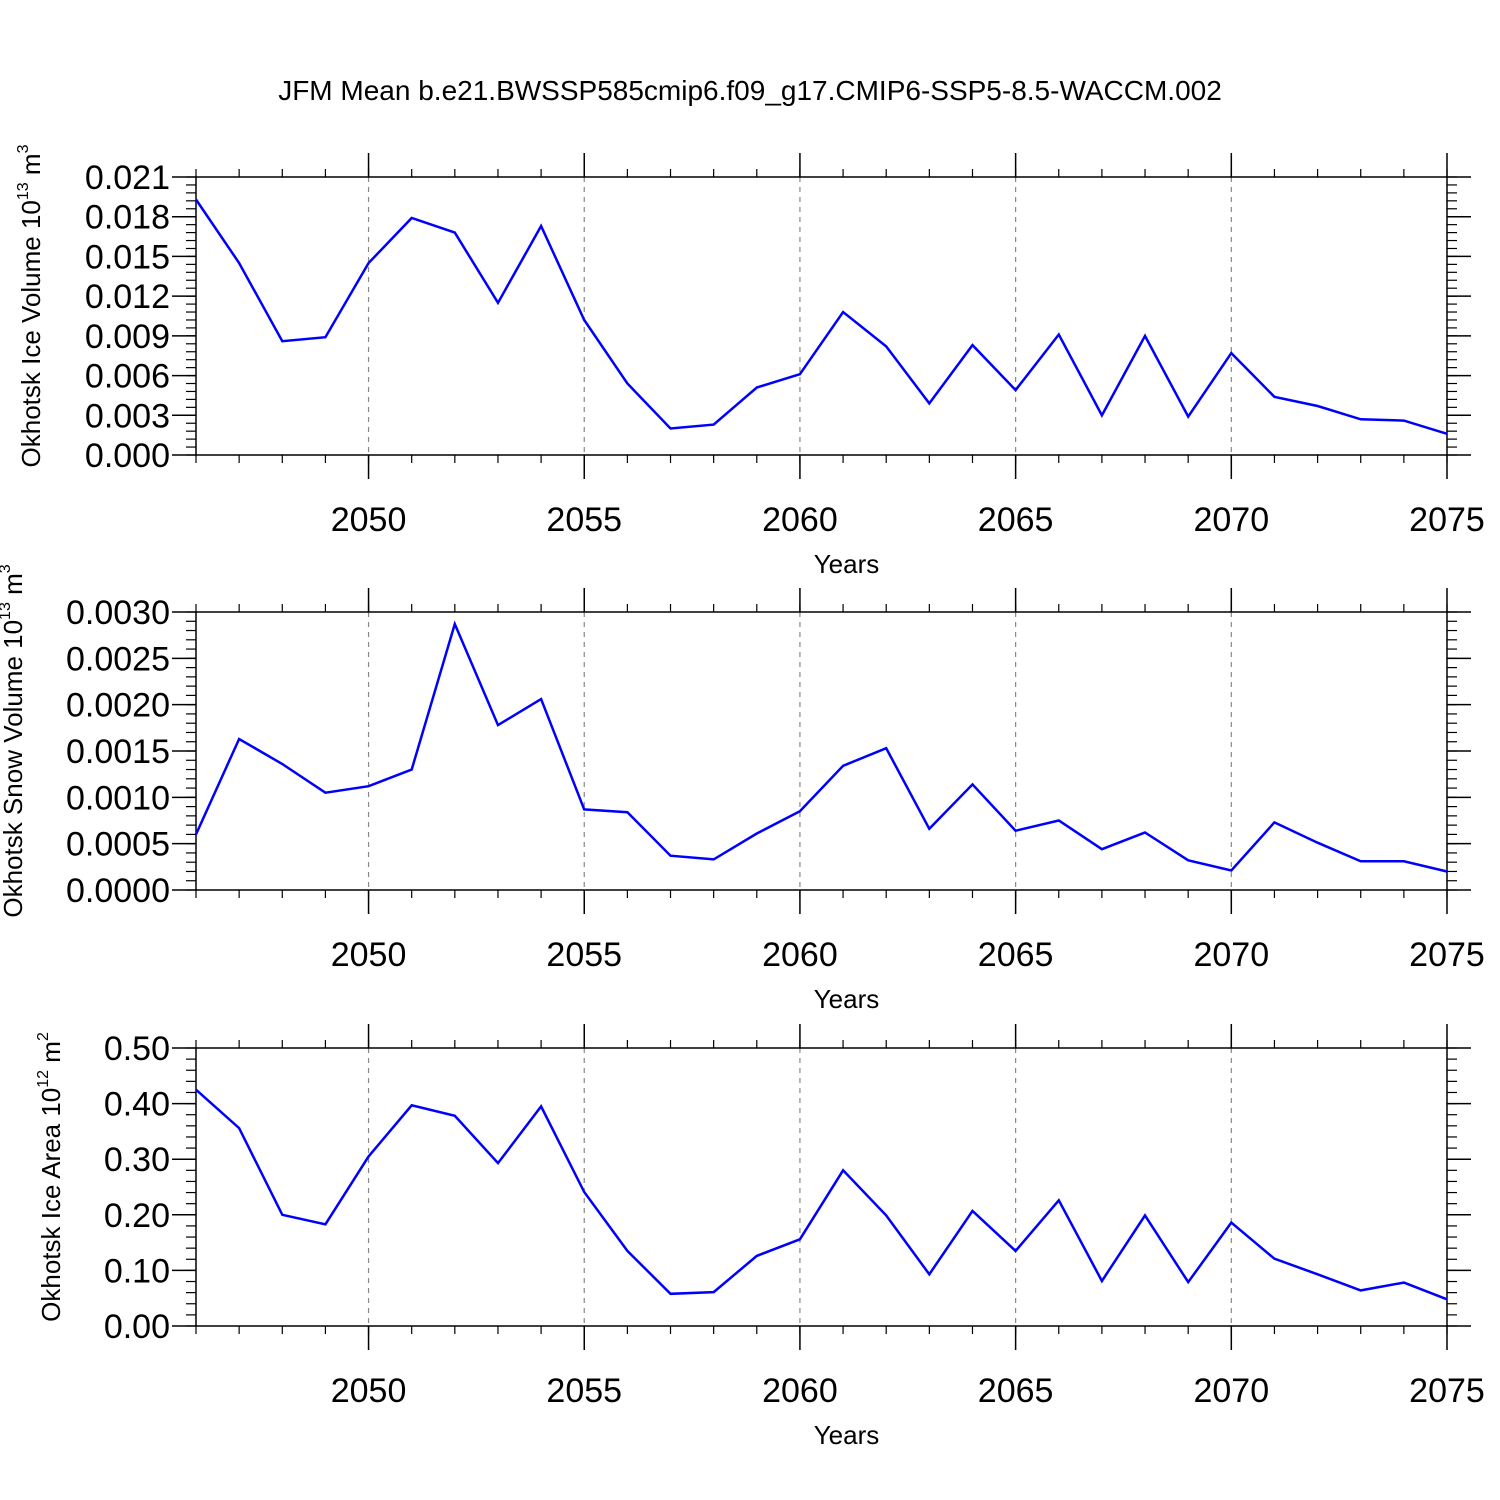 This screenshot has width=1500, height=1500. I want to click on y-axis-label: Okhotsk Snow Volume 1013 m3, so click(14, 740).